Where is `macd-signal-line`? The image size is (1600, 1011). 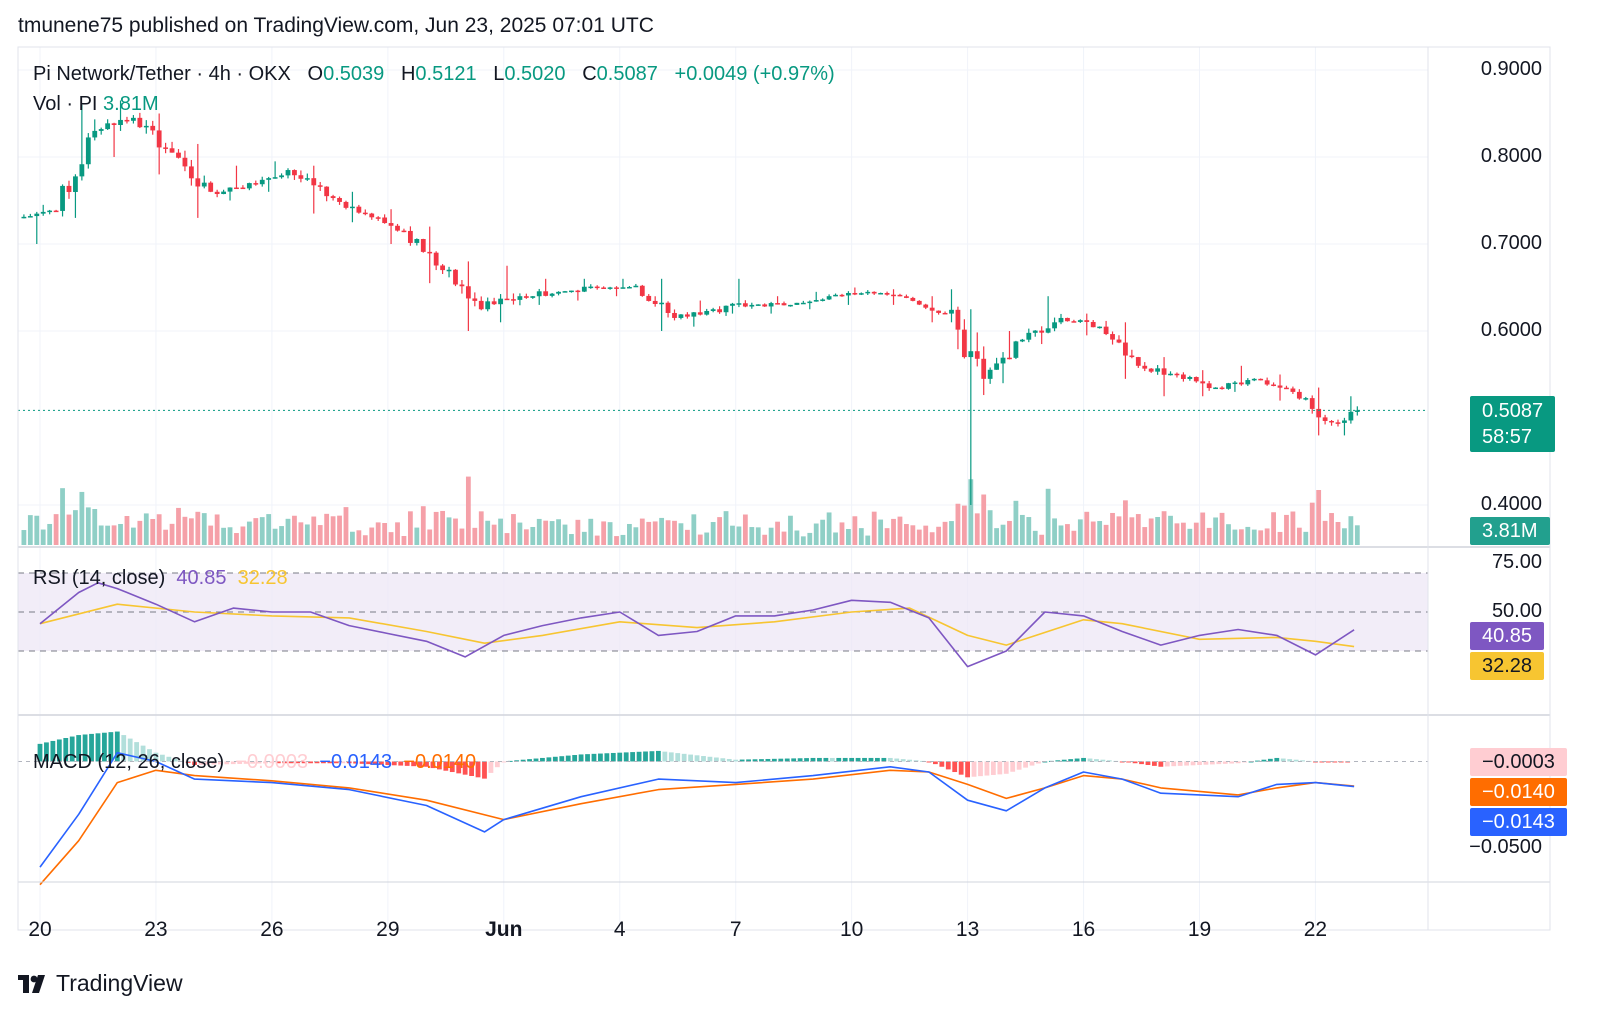 macd-signal-line is located at coordinates (697, 827).